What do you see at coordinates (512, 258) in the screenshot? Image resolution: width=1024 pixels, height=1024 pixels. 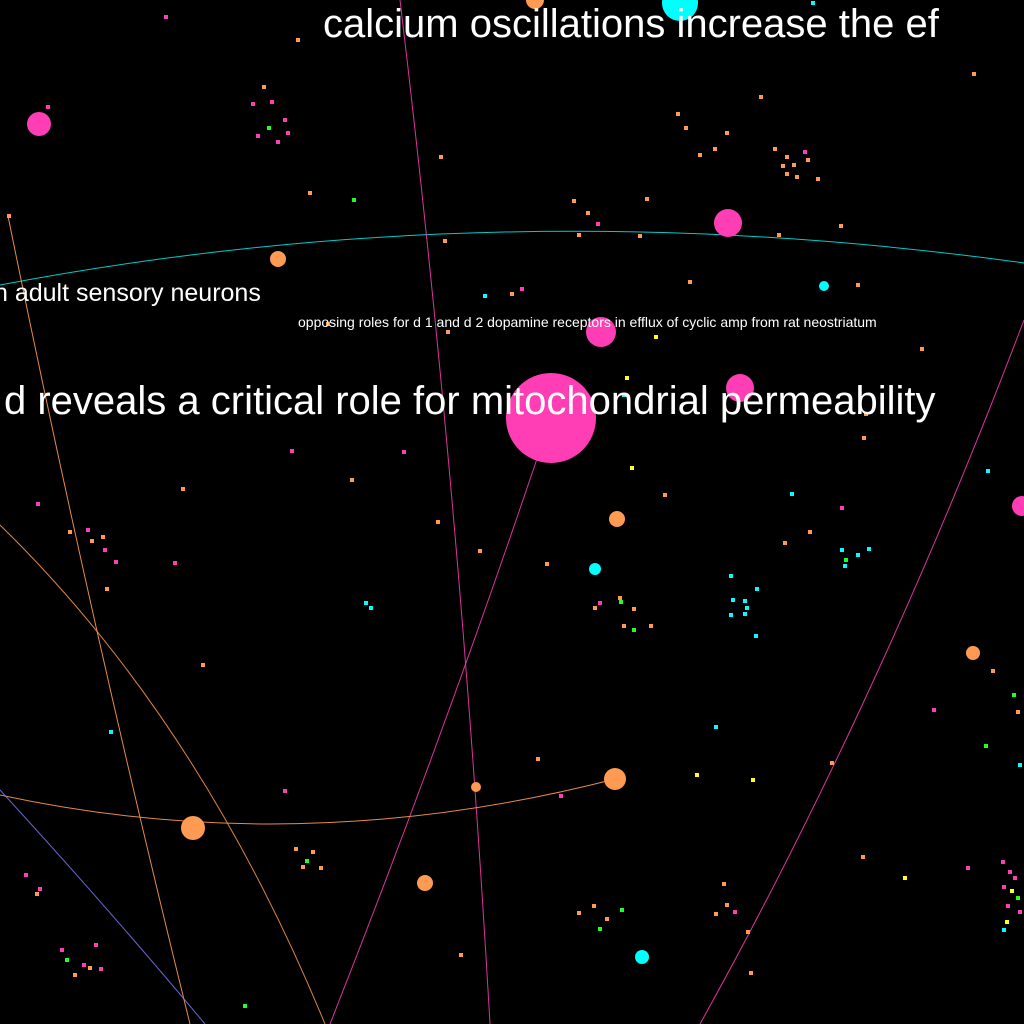 I see `citation-edge-cyan-arc` at bounding box center [512, 258].